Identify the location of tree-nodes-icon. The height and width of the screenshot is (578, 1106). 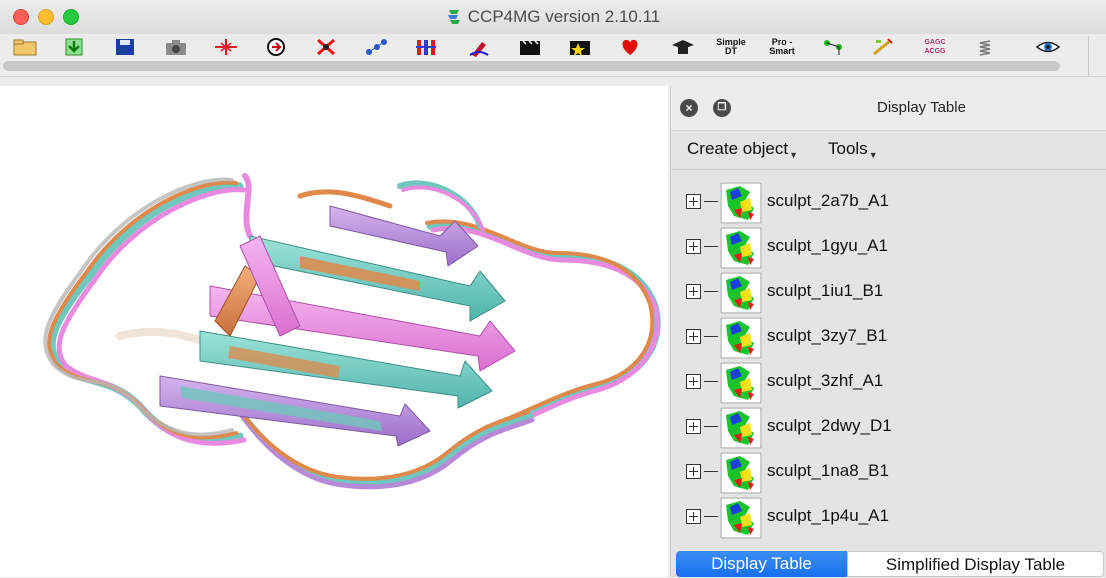
(833, 47).